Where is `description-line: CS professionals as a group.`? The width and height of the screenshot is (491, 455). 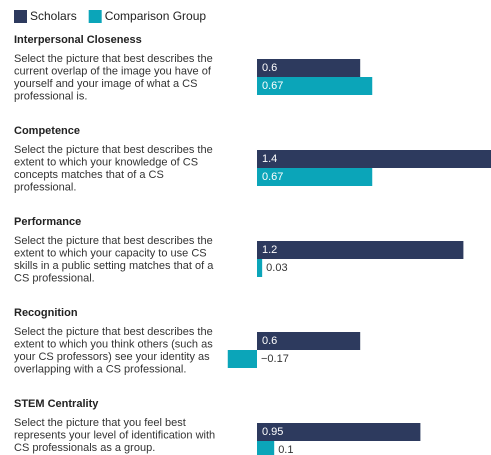
description-line: CS professionals as a group. is located at coordinates (84, 448).